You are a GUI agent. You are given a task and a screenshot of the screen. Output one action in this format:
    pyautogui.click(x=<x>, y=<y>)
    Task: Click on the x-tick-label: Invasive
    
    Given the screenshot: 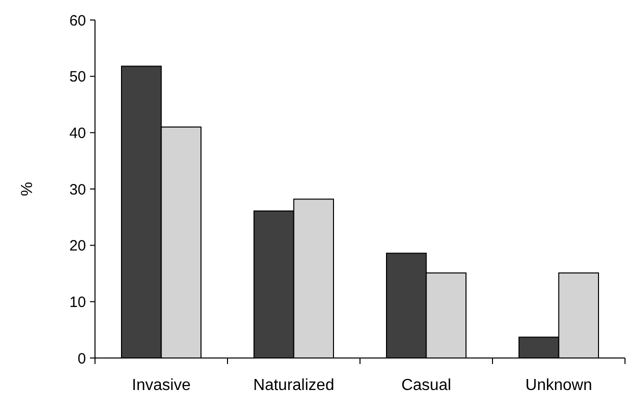 What is the action you would take?
    pyautogui.click(x=161, y=385)
    